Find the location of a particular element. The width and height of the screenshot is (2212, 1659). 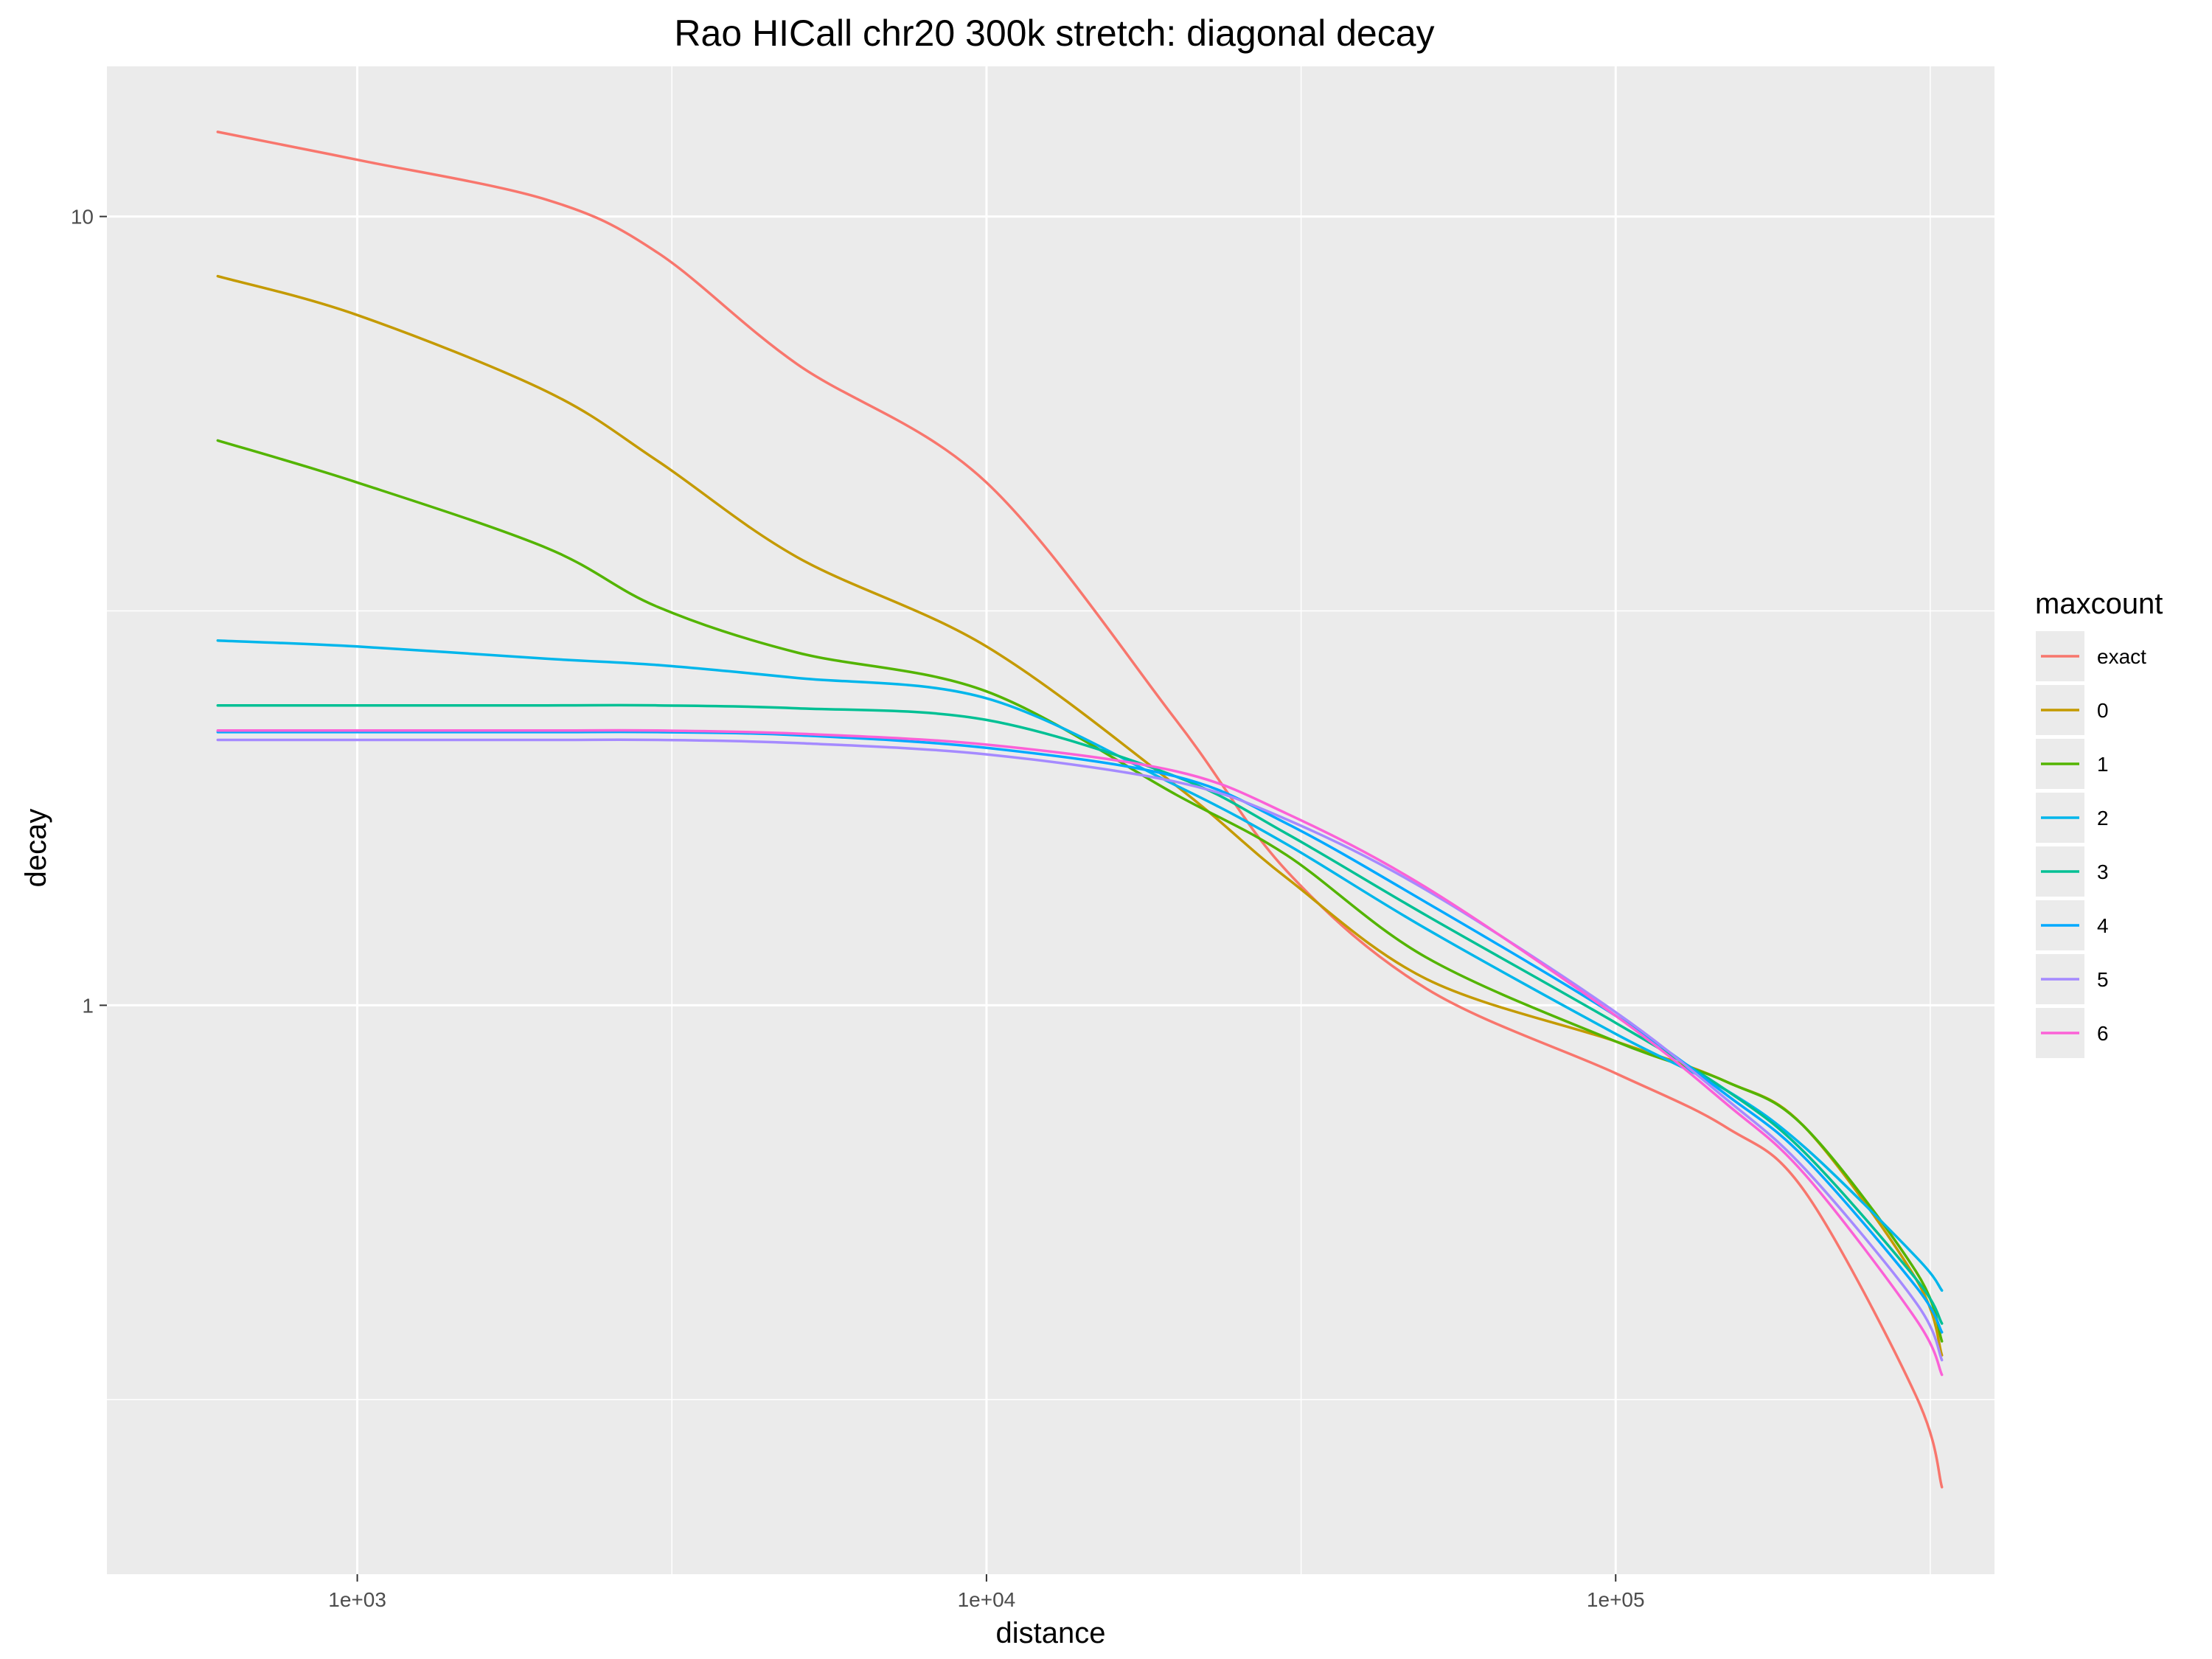

legend: maxcount exact 0 1 2 3 4 5 6 is located at coordinates (2098, 824).